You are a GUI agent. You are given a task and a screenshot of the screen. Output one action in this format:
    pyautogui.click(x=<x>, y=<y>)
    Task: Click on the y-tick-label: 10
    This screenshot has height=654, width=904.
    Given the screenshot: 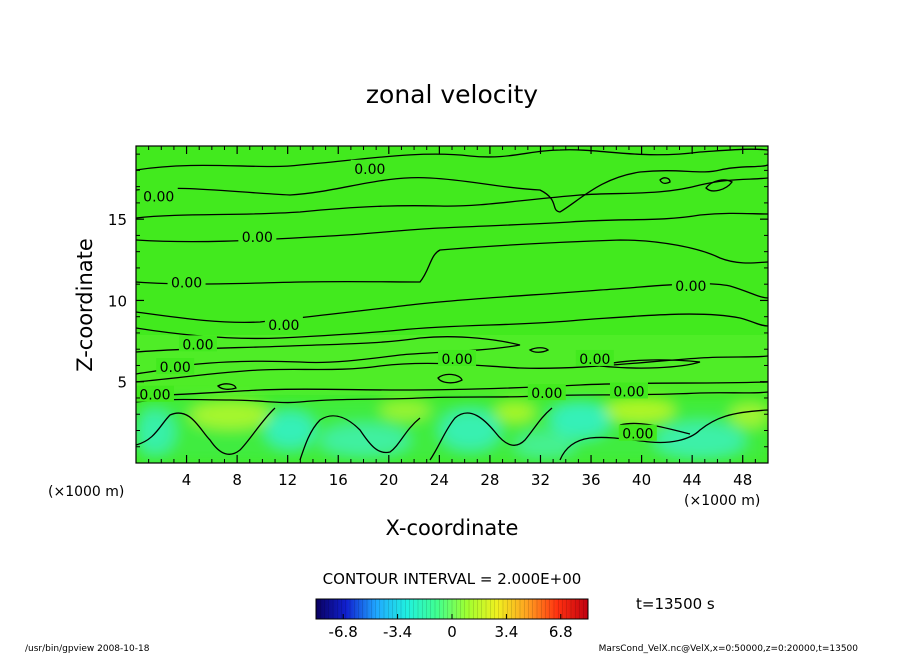 What is the action you would take?
    pyautogui.click(x=117, y=301)
    